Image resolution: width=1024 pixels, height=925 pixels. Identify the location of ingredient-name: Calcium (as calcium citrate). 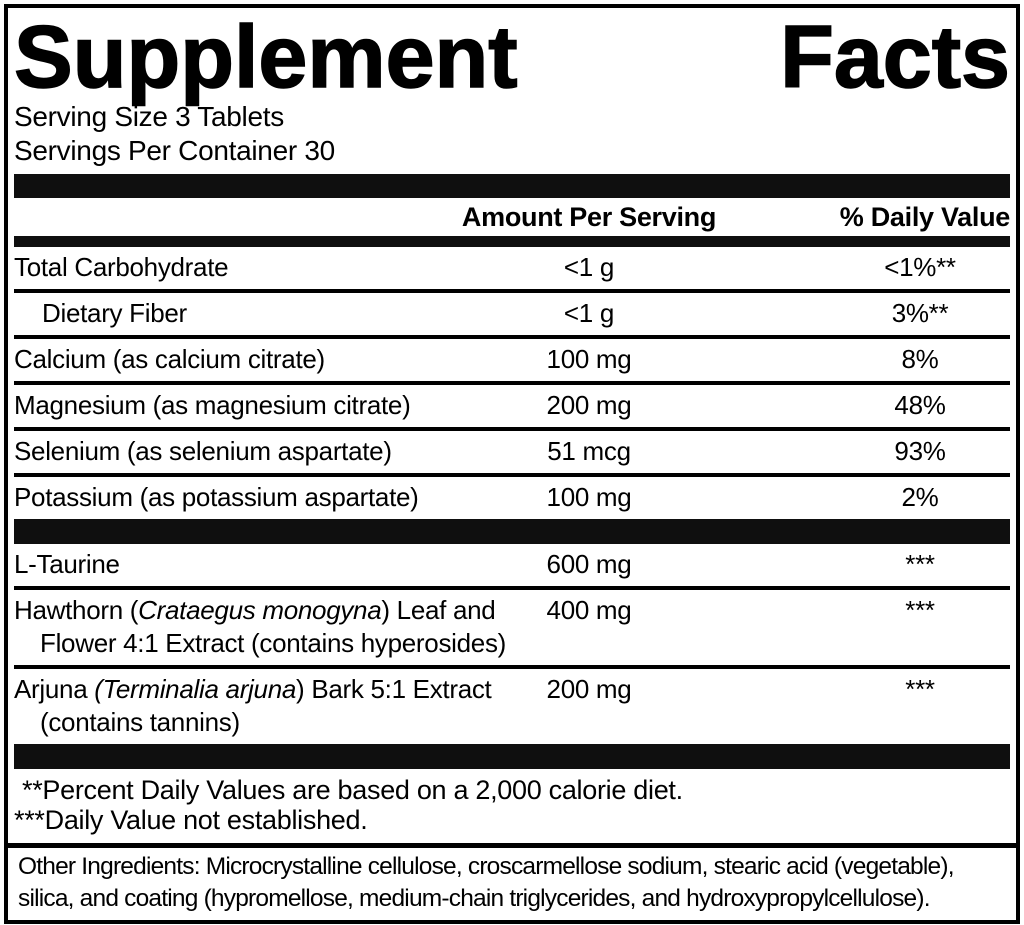
(241, 359).